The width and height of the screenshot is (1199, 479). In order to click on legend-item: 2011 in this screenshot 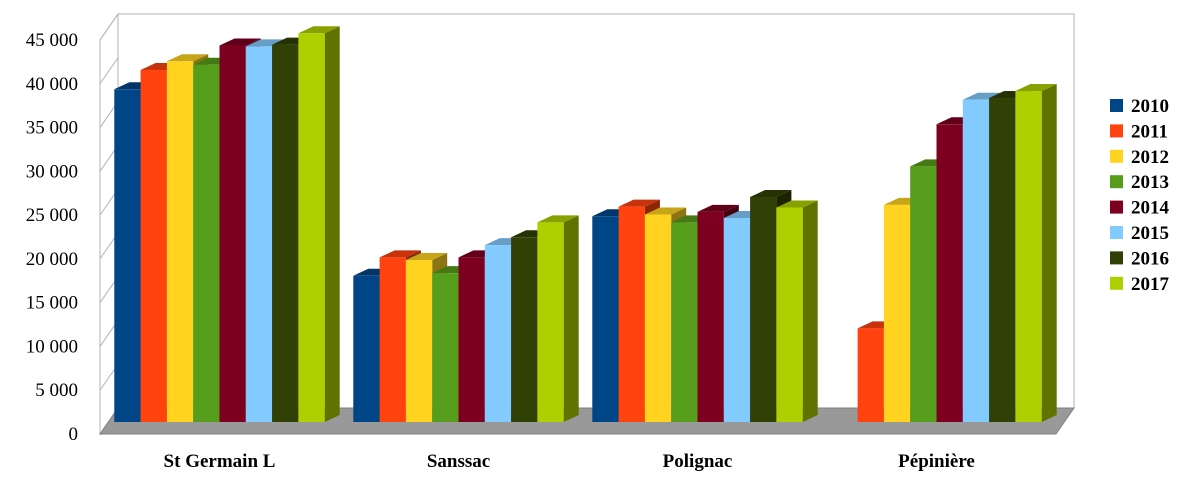, I will do `click(1139, 131)`.